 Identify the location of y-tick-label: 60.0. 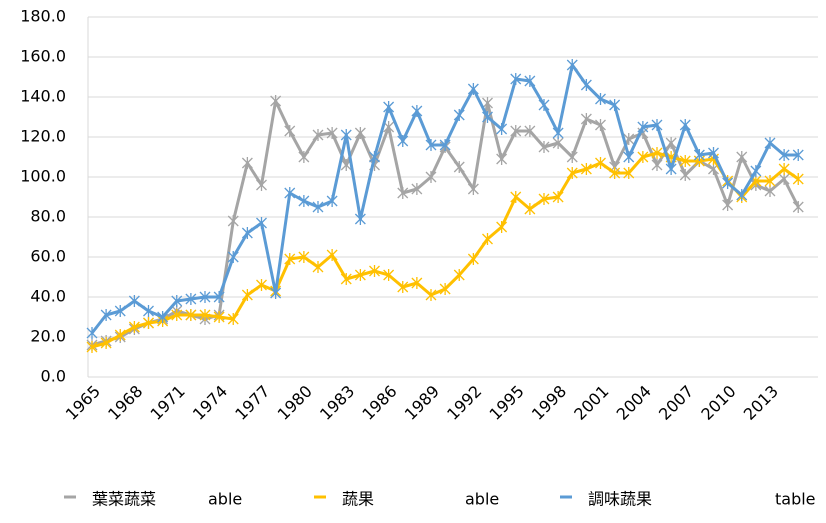
(48, 256).